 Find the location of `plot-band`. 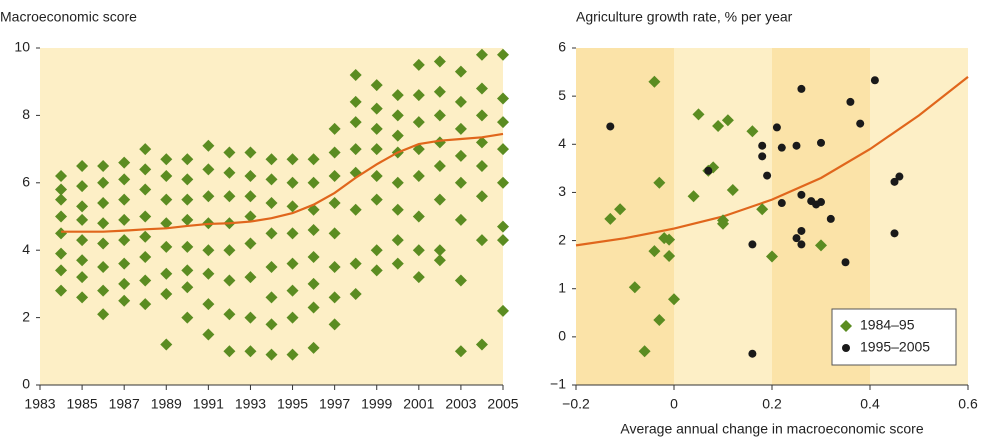

plot-band is located at coordinates (625, 216).